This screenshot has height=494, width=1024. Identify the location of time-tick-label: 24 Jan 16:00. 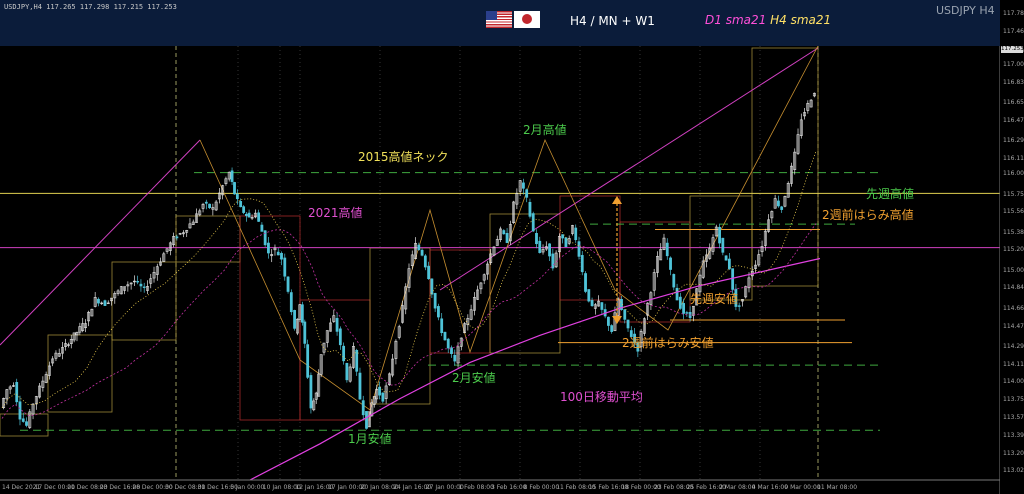
(412, 487).